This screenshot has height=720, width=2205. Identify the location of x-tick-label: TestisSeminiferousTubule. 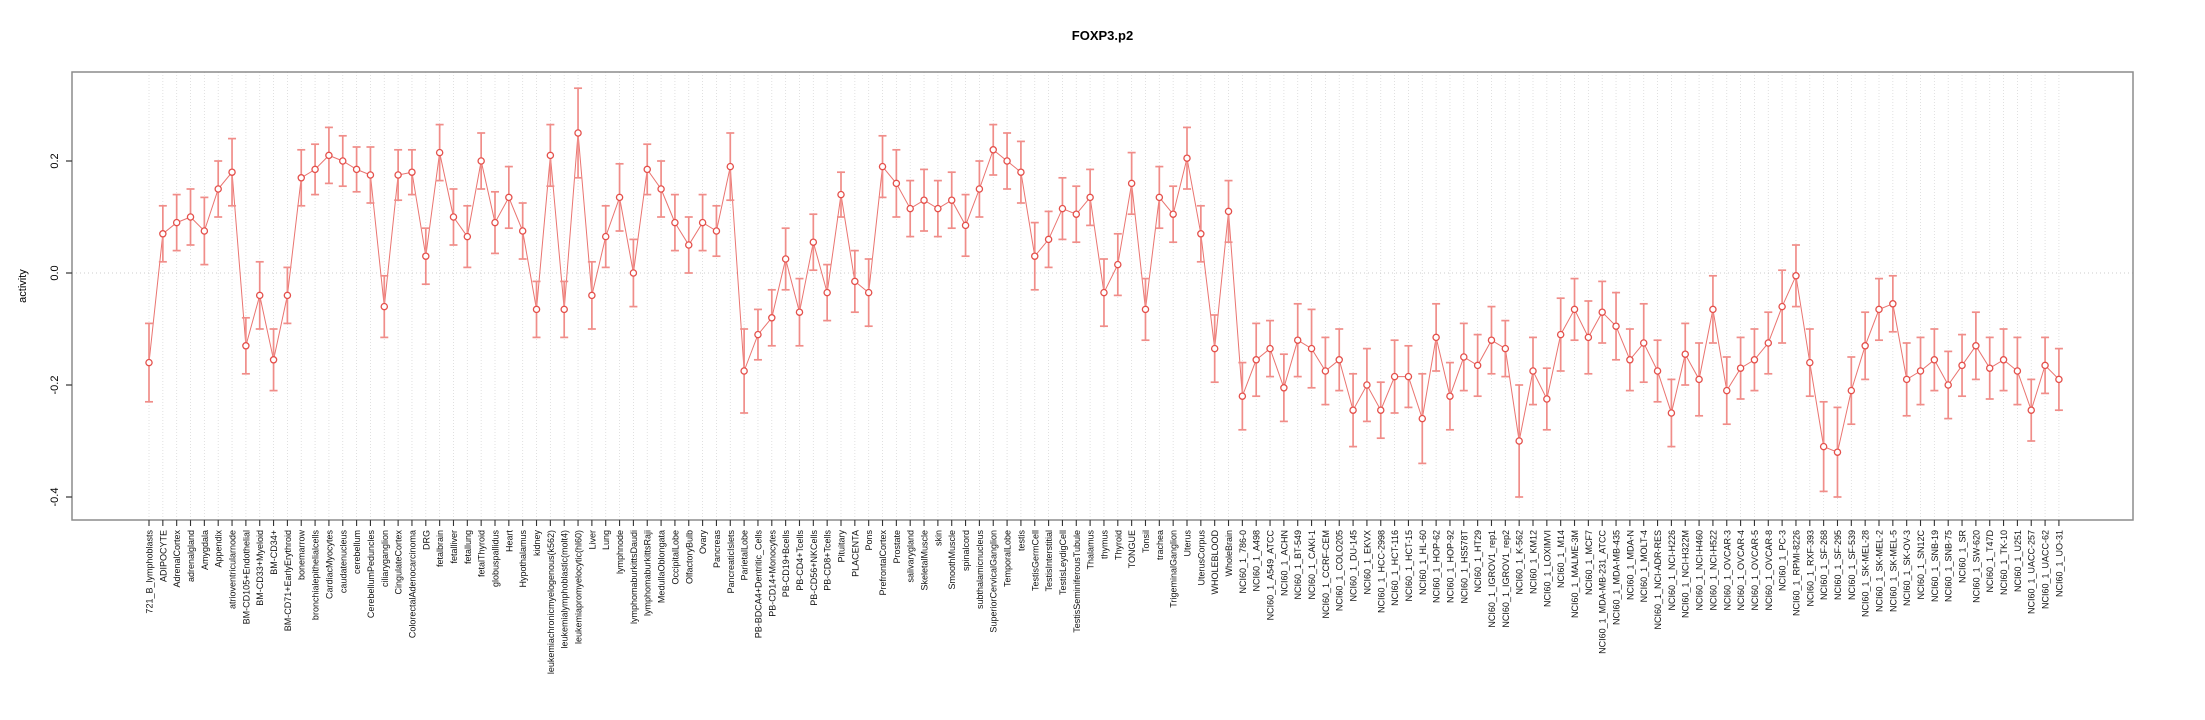
(1077, 581).